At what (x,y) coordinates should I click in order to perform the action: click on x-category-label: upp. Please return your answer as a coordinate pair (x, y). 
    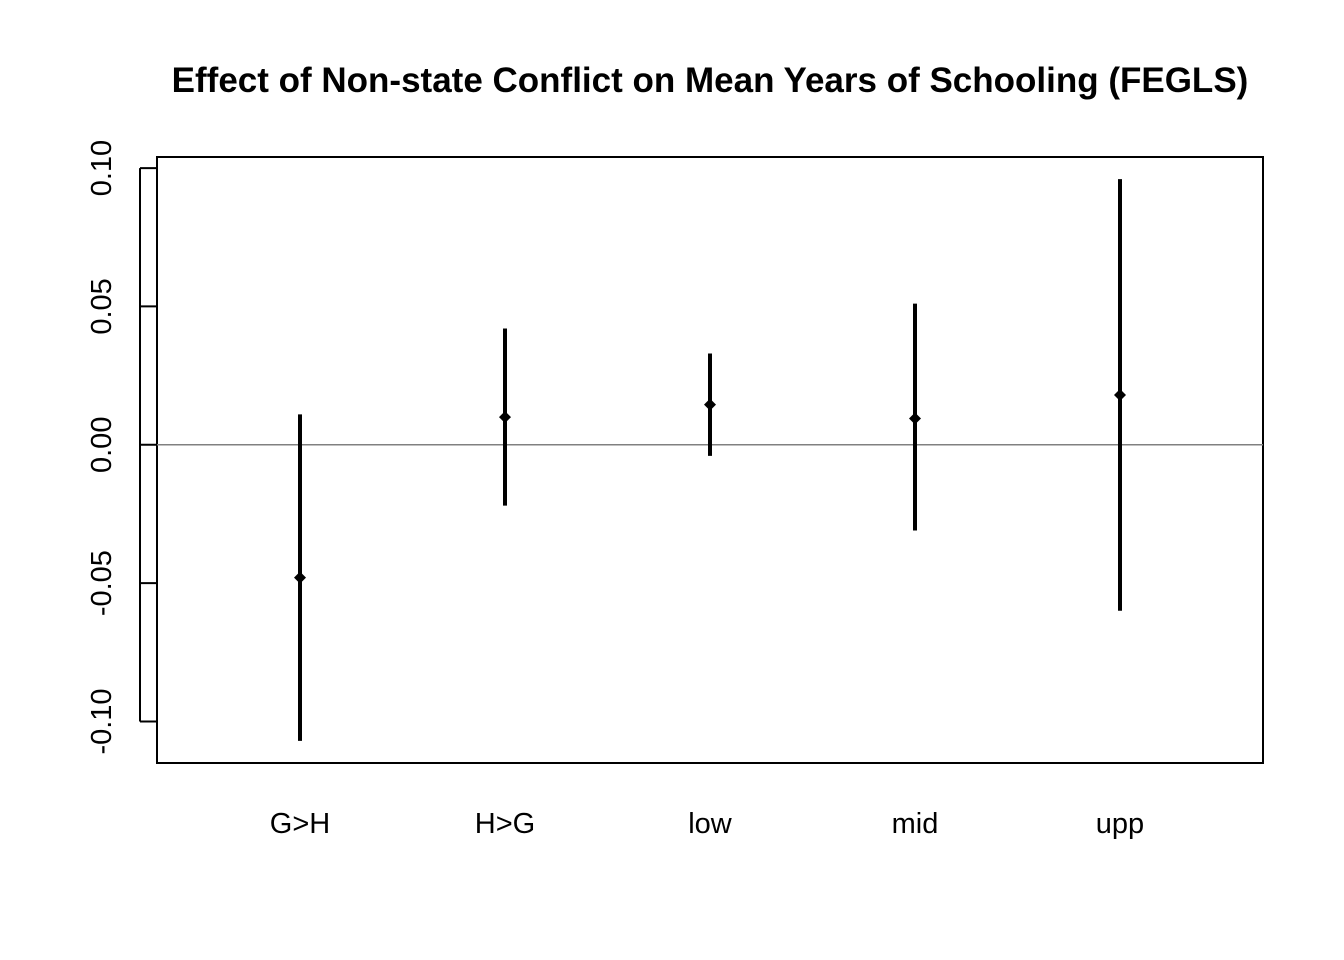
    Looking at the image, I should click on (1120, 824).